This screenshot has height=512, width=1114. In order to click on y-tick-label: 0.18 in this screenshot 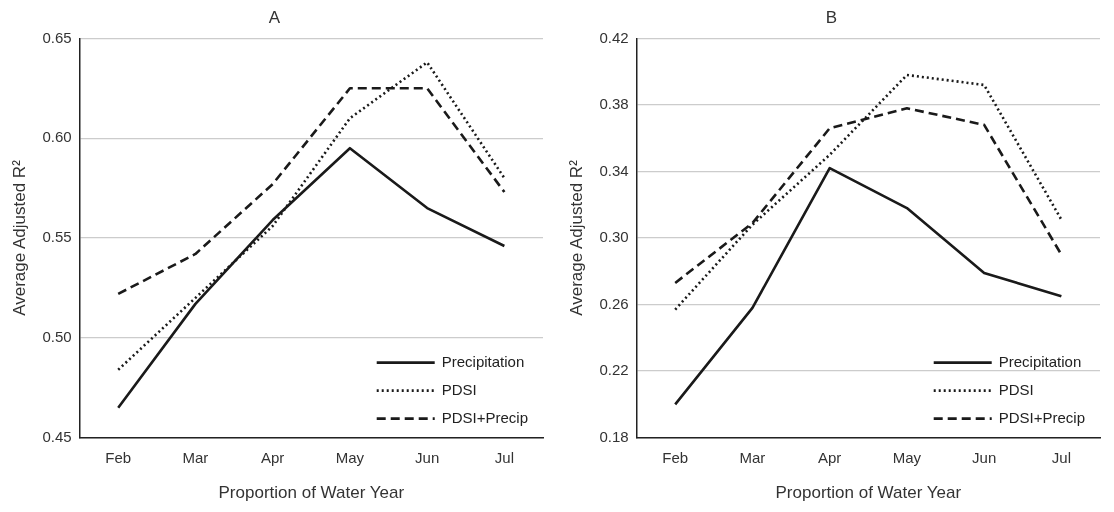, I will do `click(614, 436)`.